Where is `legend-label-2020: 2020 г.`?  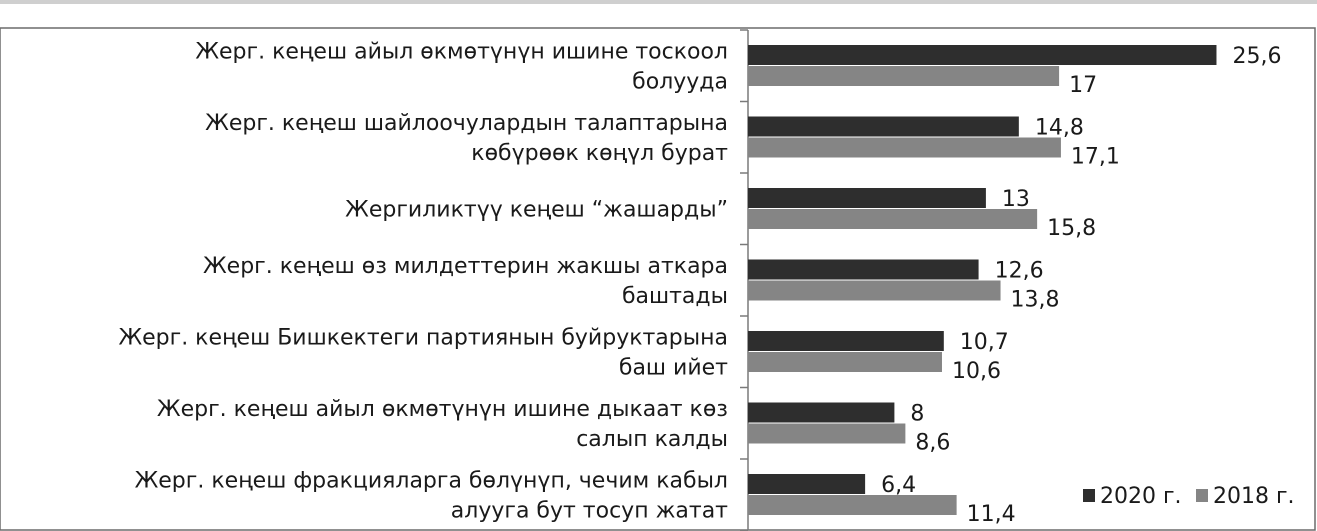 legend-label-2020: 2020 г. is located at coordinates (1141, 496).